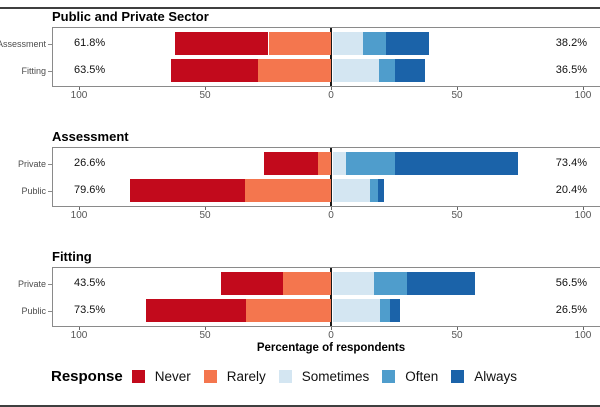  What do you see at coordinates (571, 283) in the screenshot?
I see `right-percent-label: 56.5%` at bounding box center [571, 283].